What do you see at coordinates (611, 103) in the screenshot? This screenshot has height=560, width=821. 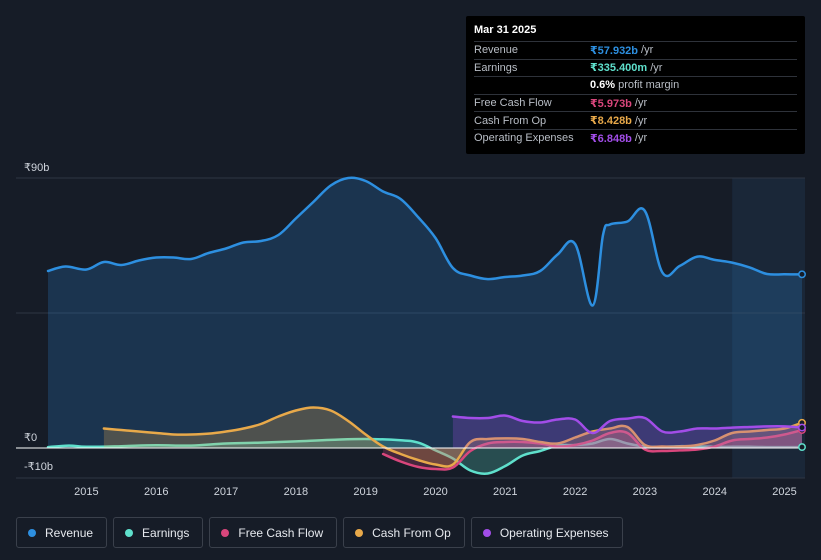 I see `tooltip-value: ₹5.973b` at bounding box center [611, 103].